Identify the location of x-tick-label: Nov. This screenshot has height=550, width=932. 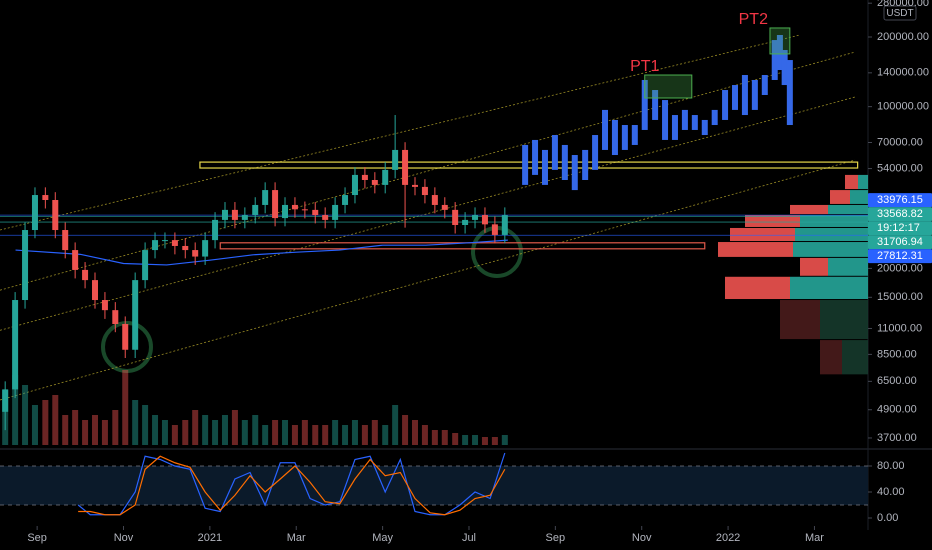
(642, 538).